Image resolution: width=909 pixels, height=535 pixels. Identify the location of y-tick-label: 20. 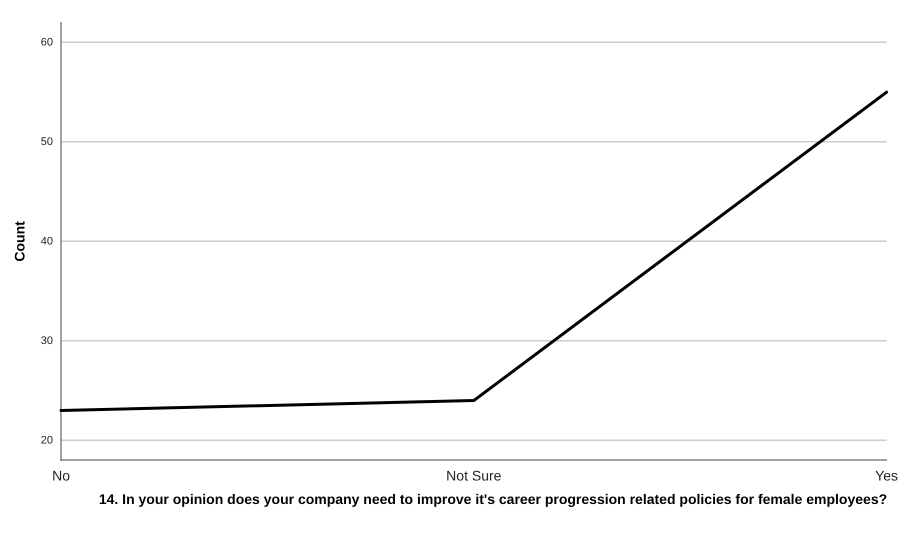
(47, 440).